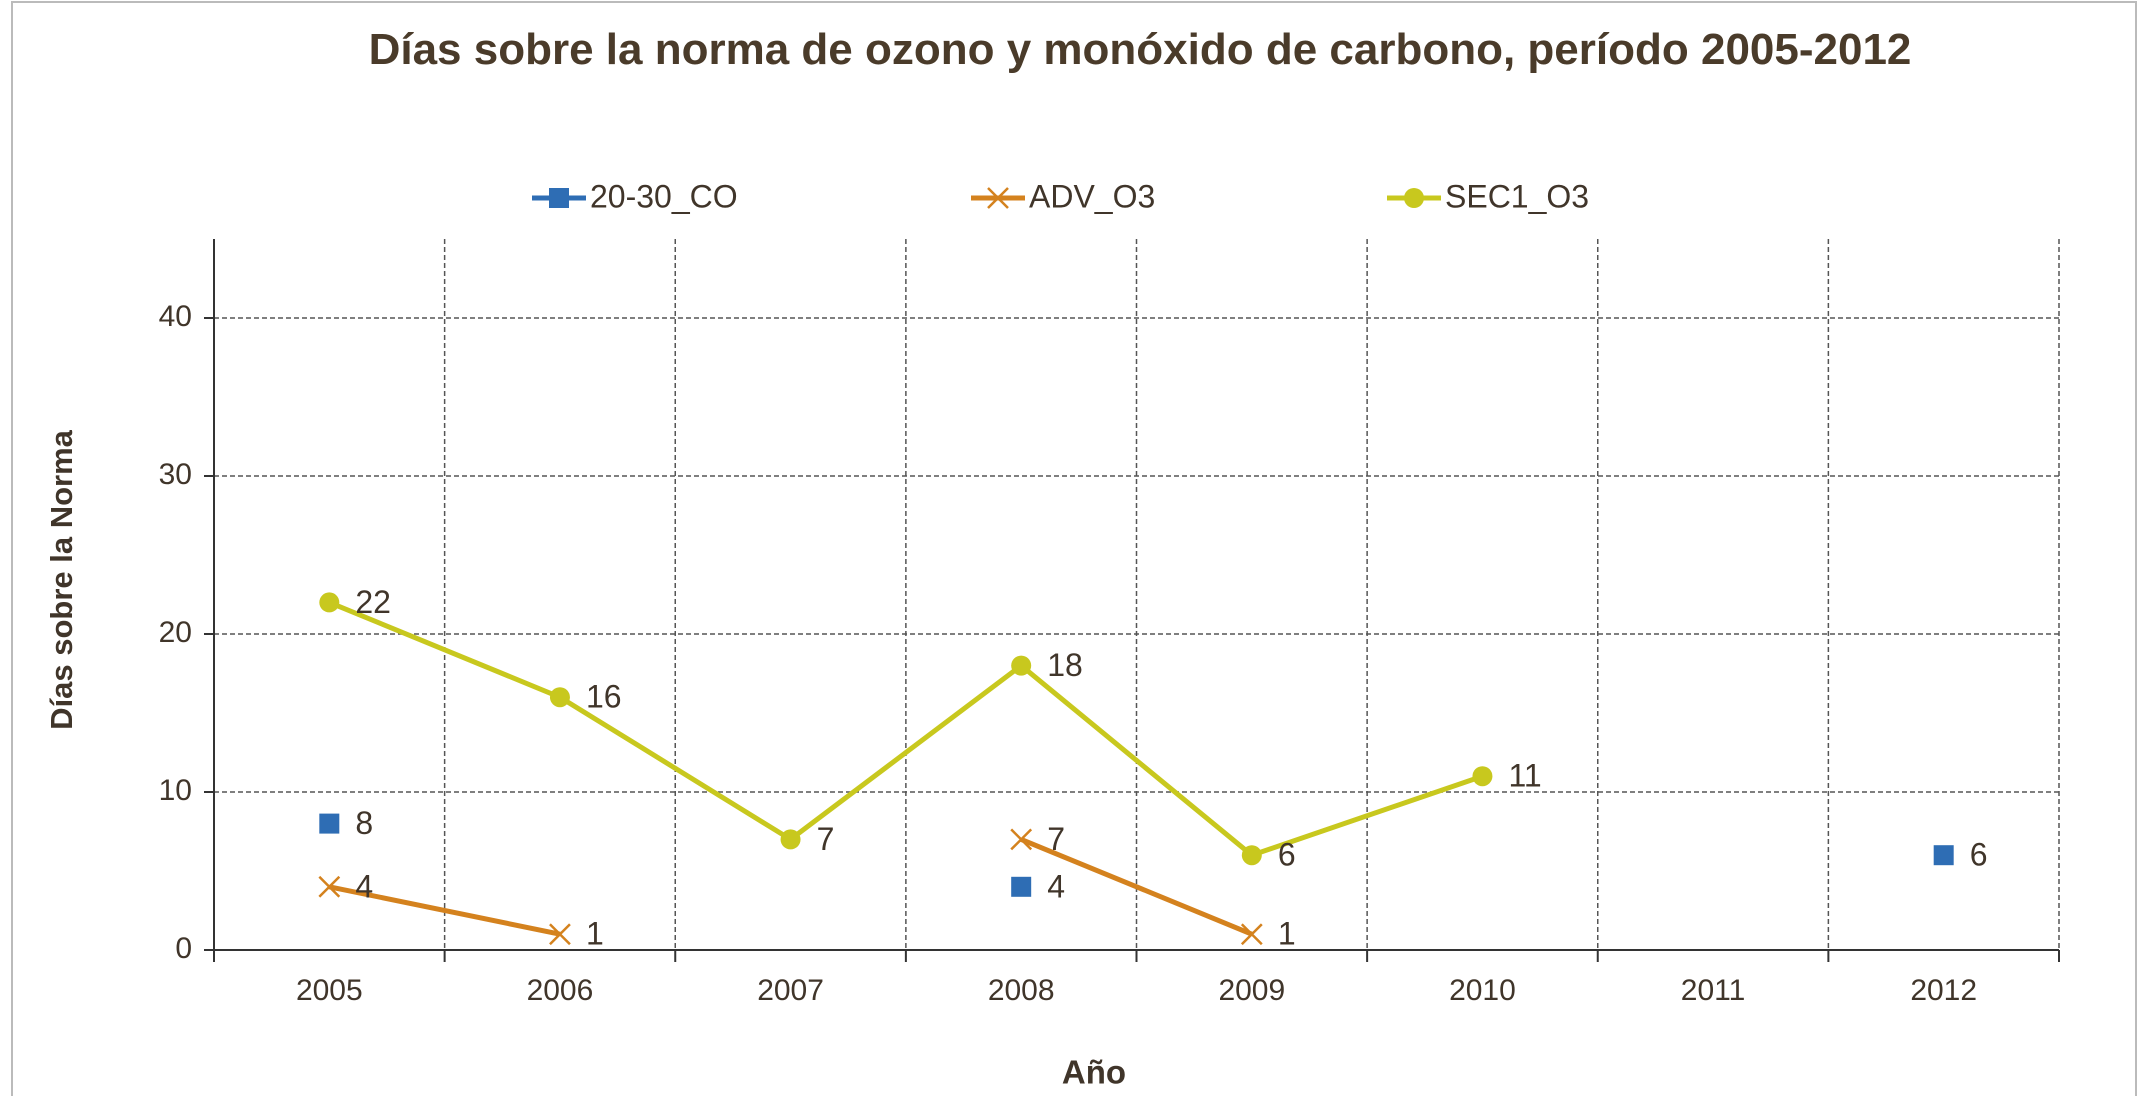 The width and height of the screenshot is (2138, 1096). Describe the element at coordinates (175, 632) in the screenshot. I see `y-tick-label: 20` at that location.